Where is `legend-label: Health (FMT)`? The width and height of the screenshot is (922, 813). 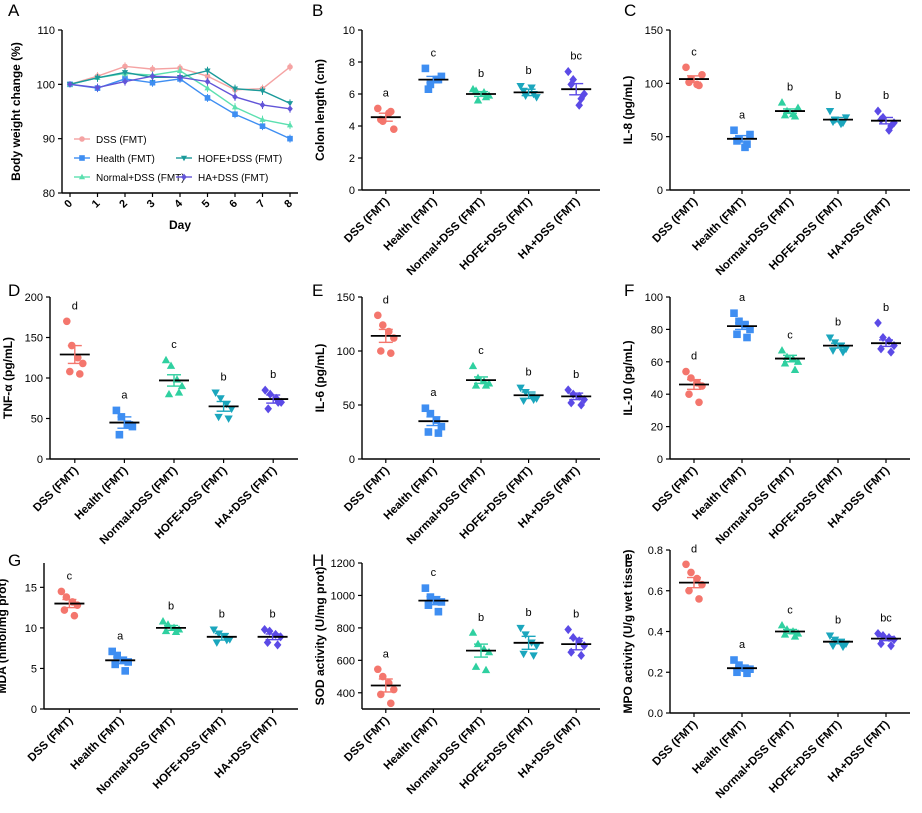 legend-label: Health (FMT) is located at coordinates (125, 159).